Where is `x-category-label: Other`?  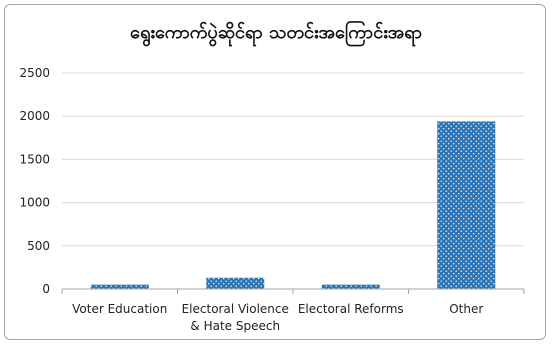
x-category-label: Other is located at coordinates (466, 309).